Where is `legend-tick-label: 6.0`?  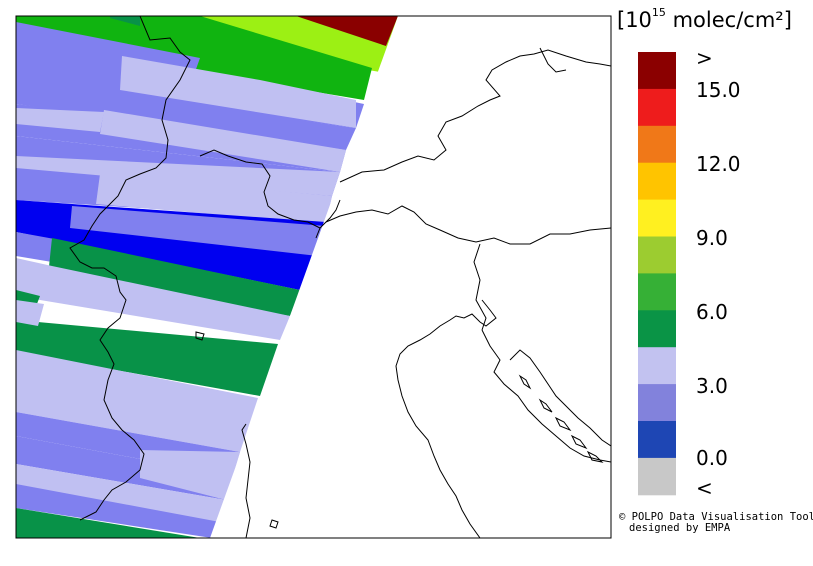 legend-tick-label: 6.0 is located at coordinates (712, 312).